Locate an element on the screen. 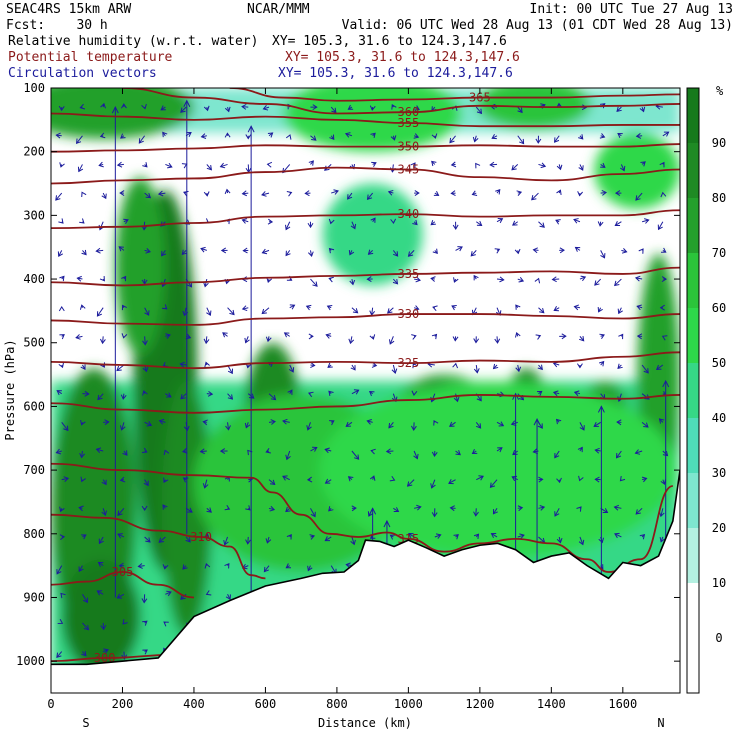 The width and height of the screenshot is (740, 740). field-theta-xy: XY= 105.3, 31.6 to 124.3,147.6 is located at coordinates (402, 57).